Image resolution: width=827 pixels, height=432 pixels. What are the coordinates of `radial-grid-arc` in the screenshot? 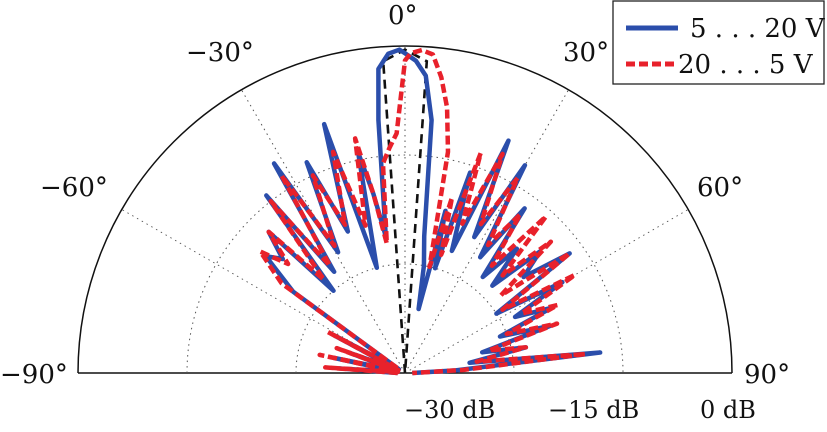 It's located at (405, 318).